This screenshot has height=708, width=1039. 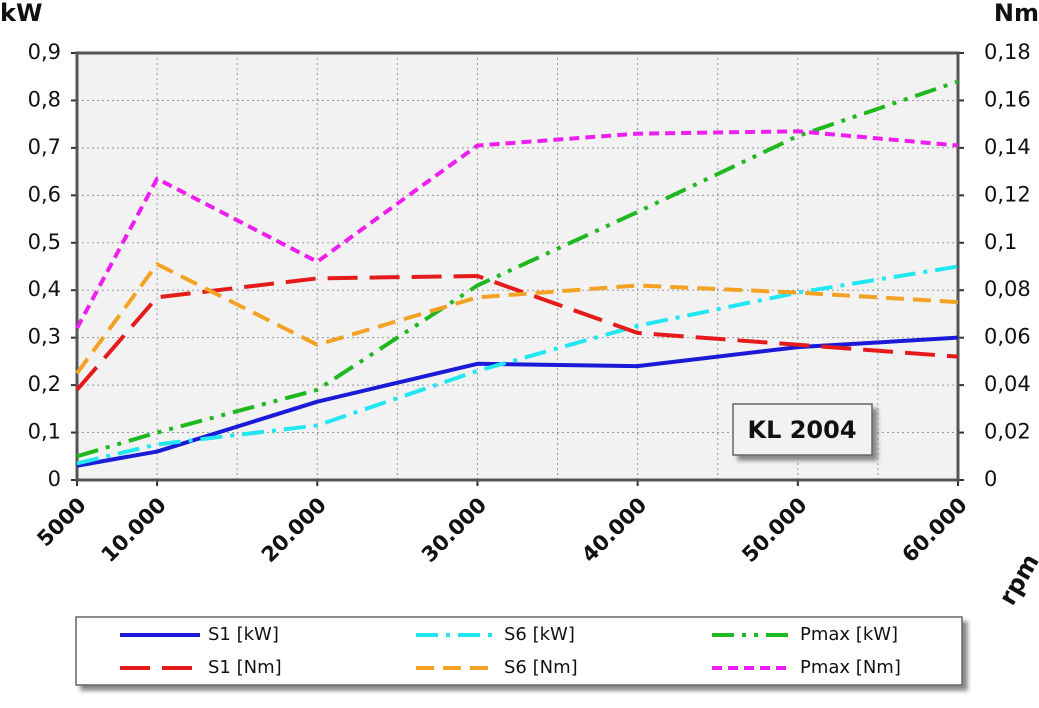 I want to click on y2-tick-label: 0,1, so click(x=1000, y=242).